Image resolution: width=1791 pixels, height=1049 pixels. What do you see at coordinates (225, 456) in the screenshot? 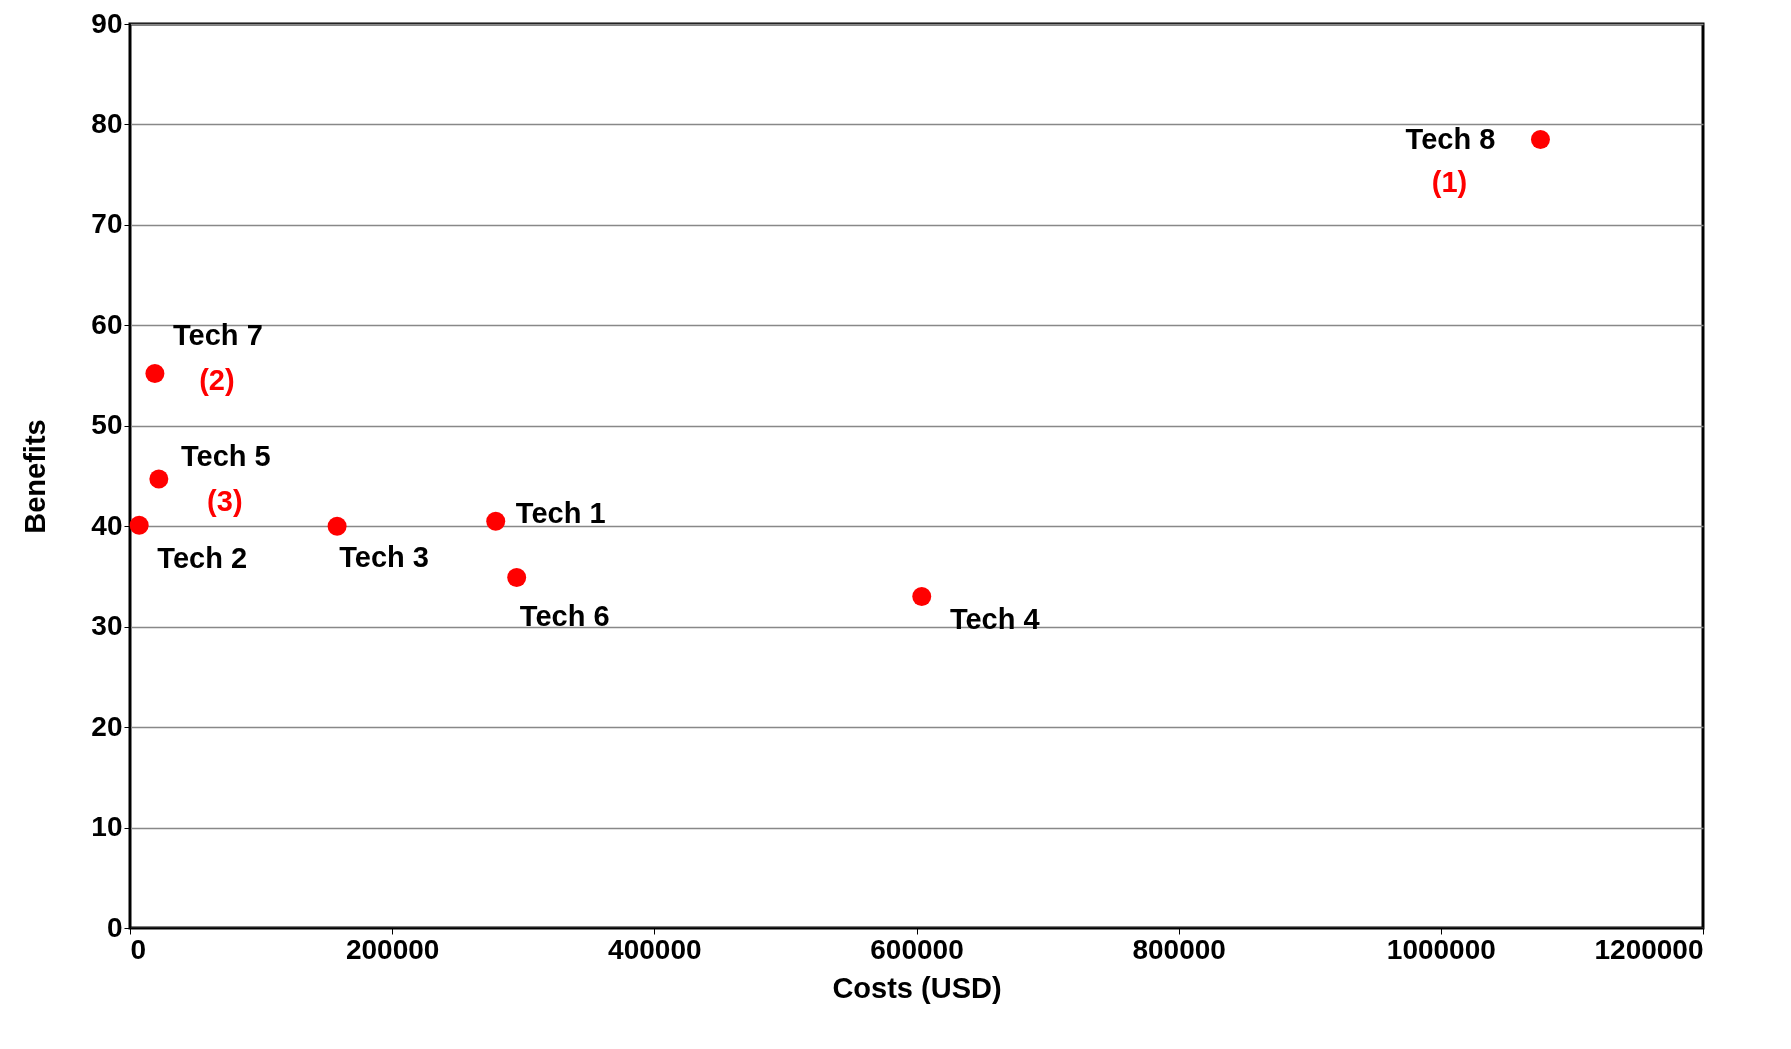
I see `annotation: Tech 5` at bounding box center [225, 456].